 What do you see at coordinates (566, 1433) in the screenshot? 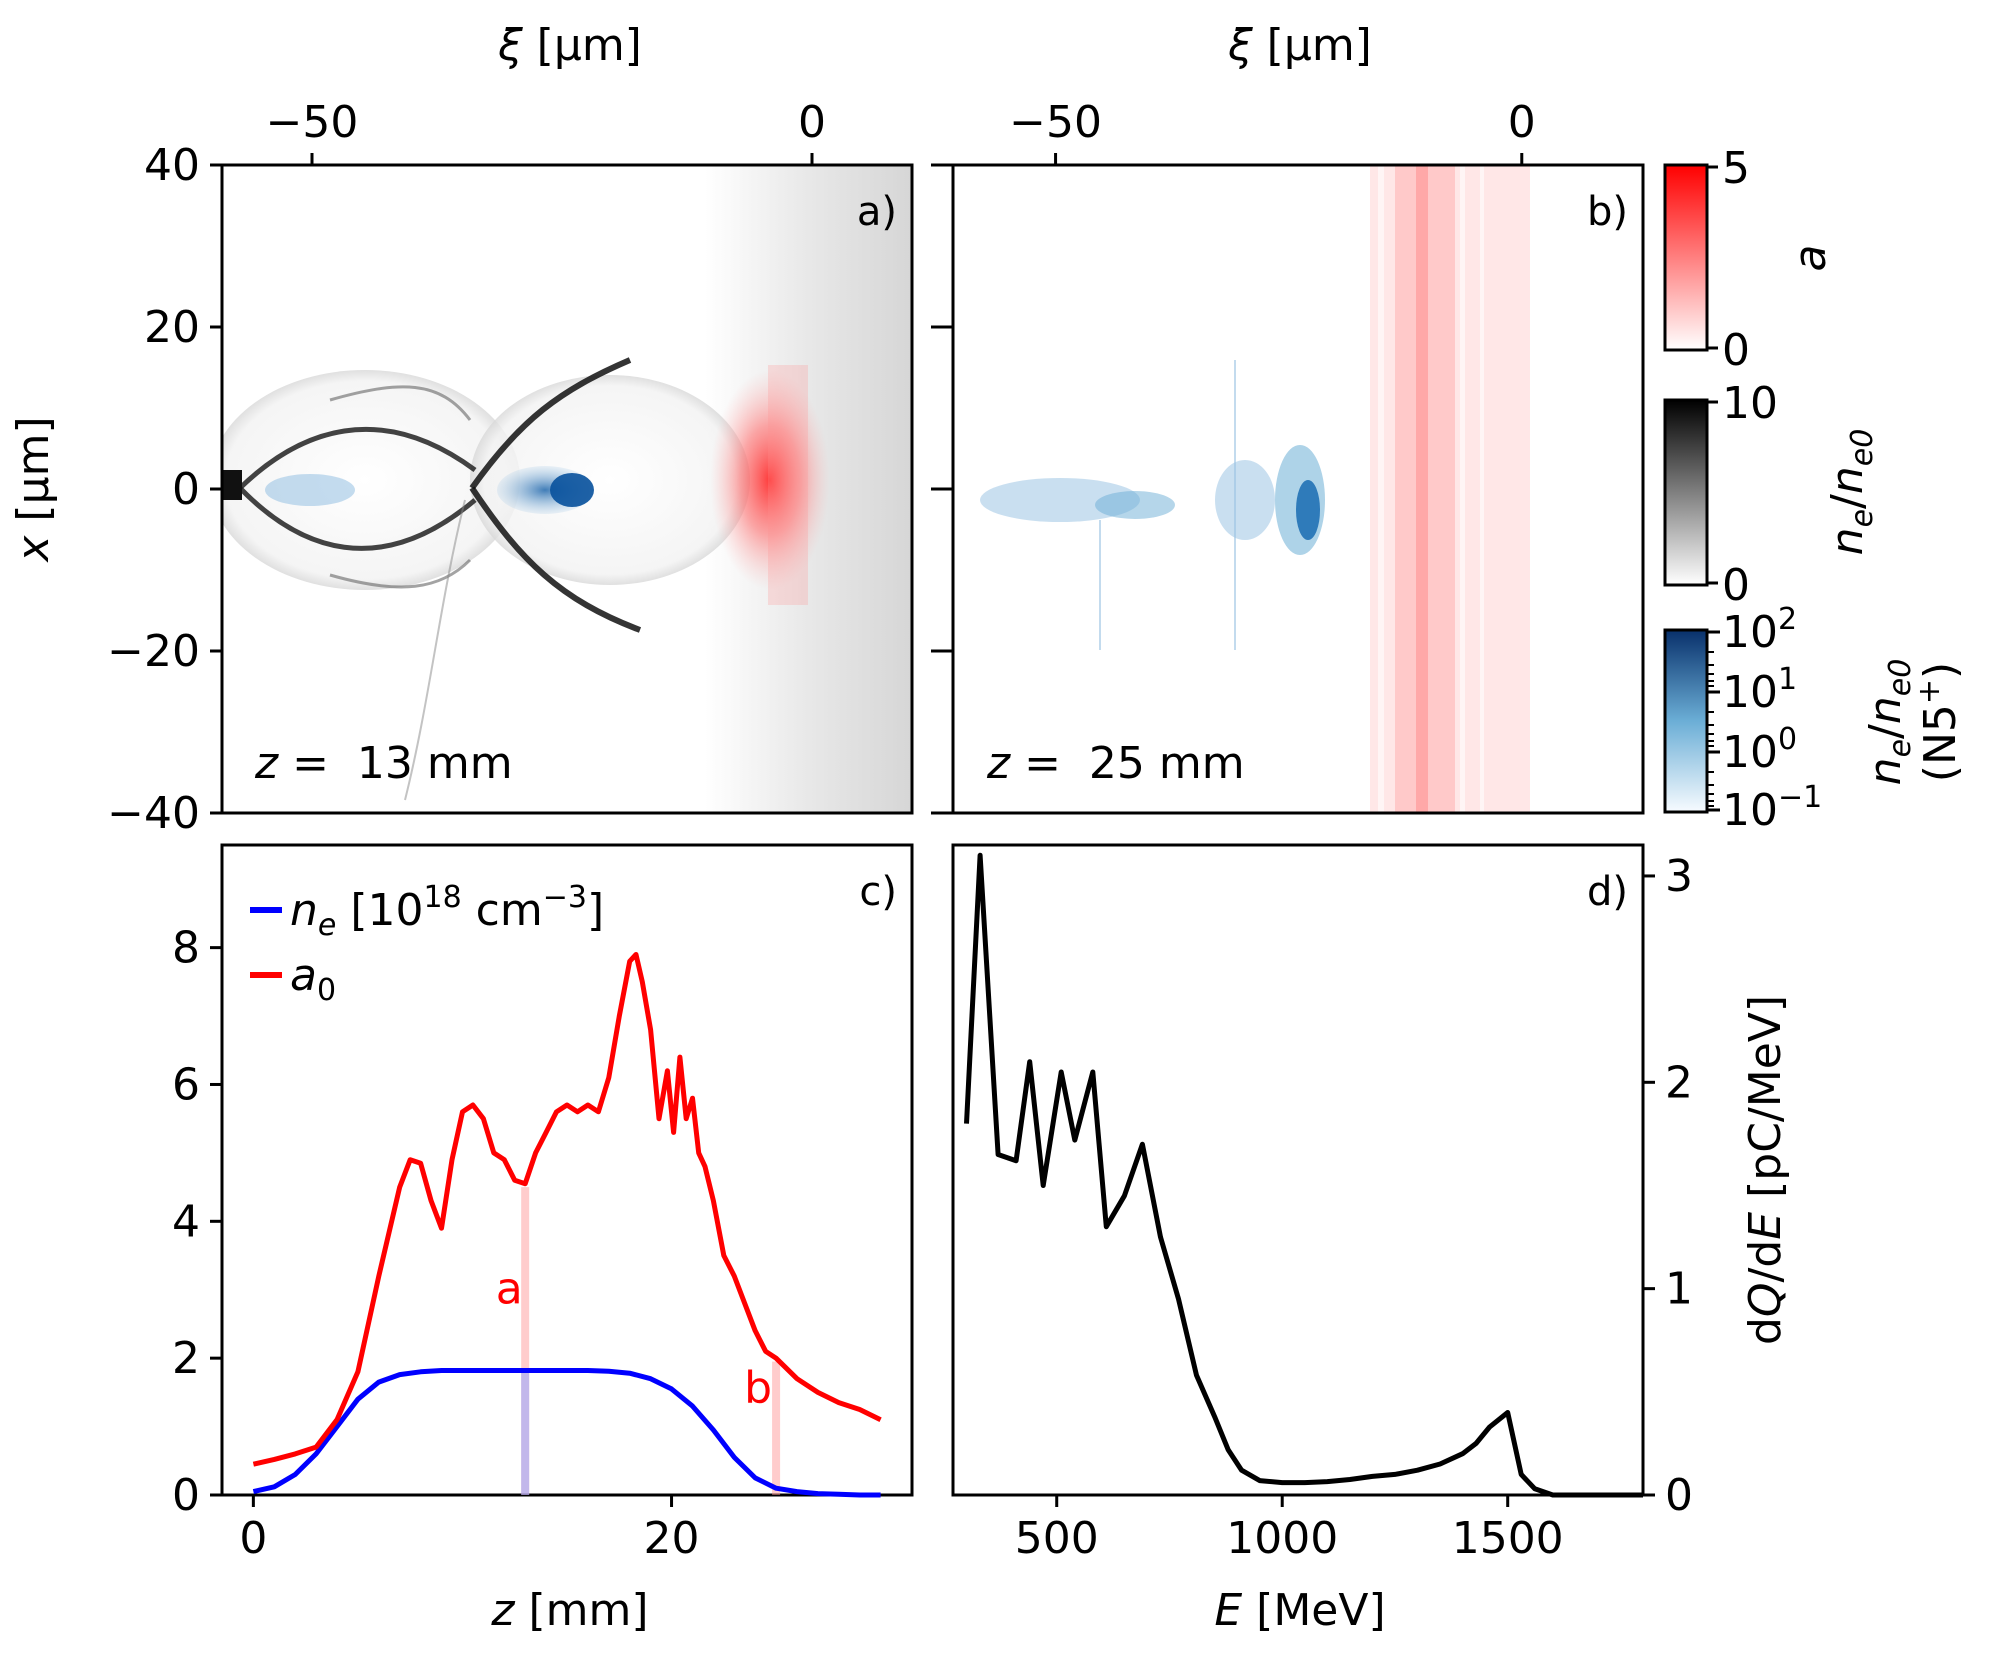
I see `series-ne-line` at bounding box center [566, 1433].